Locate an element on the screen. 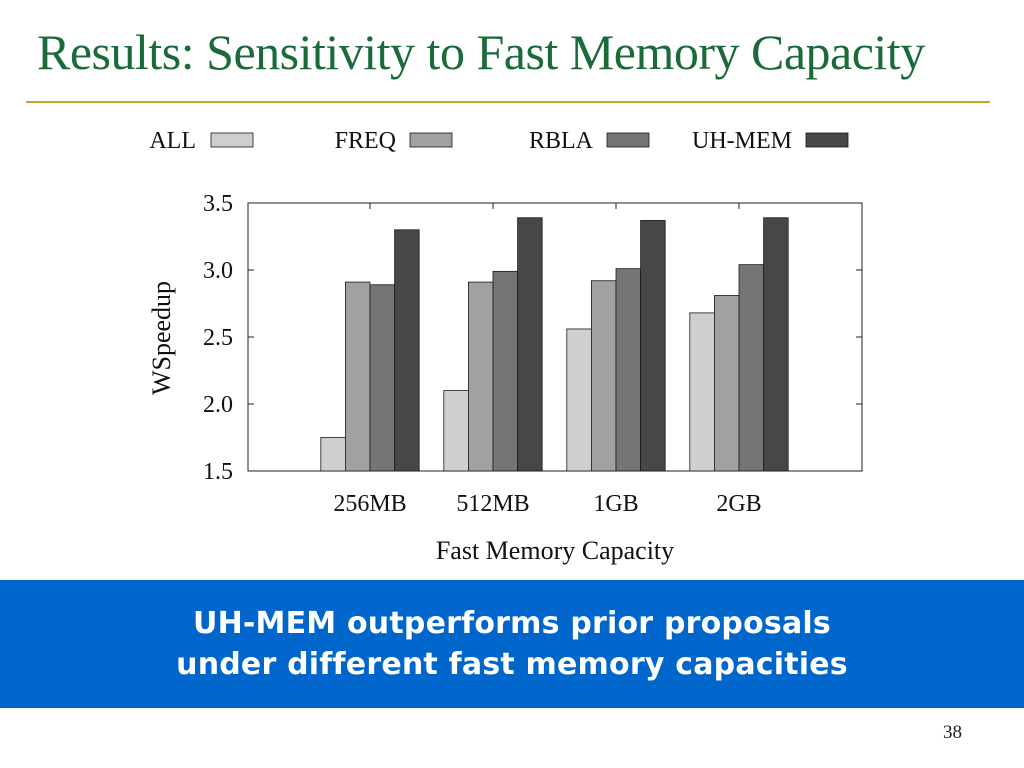  y-tick-label: 3.0 is located at coordinates (218, 271).